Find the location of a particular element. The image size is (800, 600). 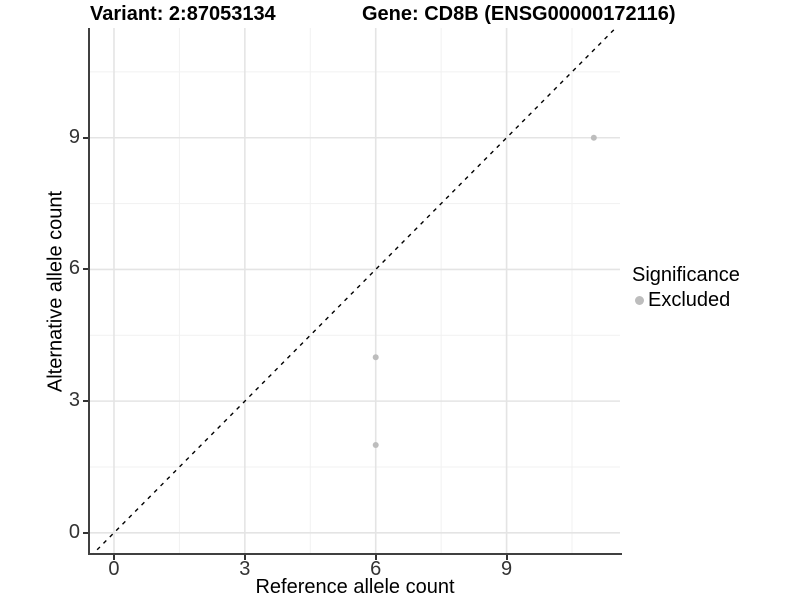

x-axis-tick-label: 6 is located at coordinates (376, 569).